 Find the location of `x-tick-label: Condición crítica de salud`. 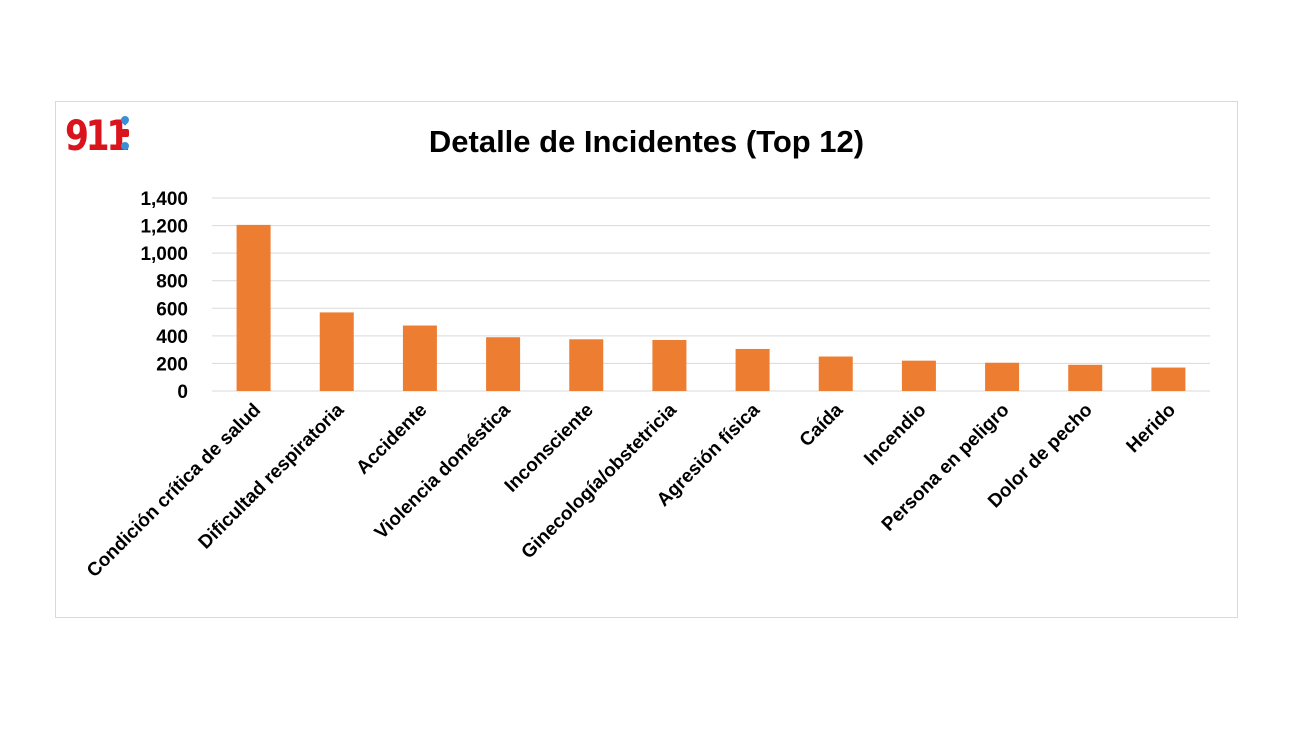

x-tick-label: Condición crítica de salud is located at coordinates (174, 491).